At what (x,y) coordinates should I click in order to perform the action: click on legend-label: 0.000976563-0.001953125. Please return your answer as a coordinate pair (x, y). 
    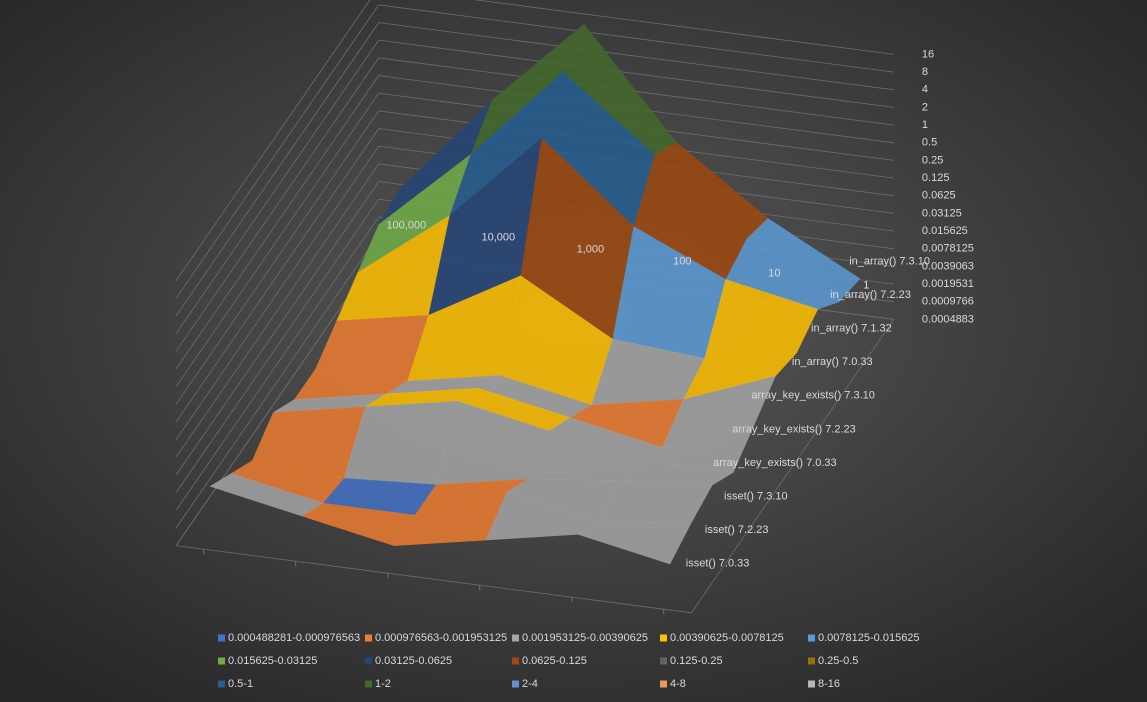
    Looking at the image, I should click on (441, 638).